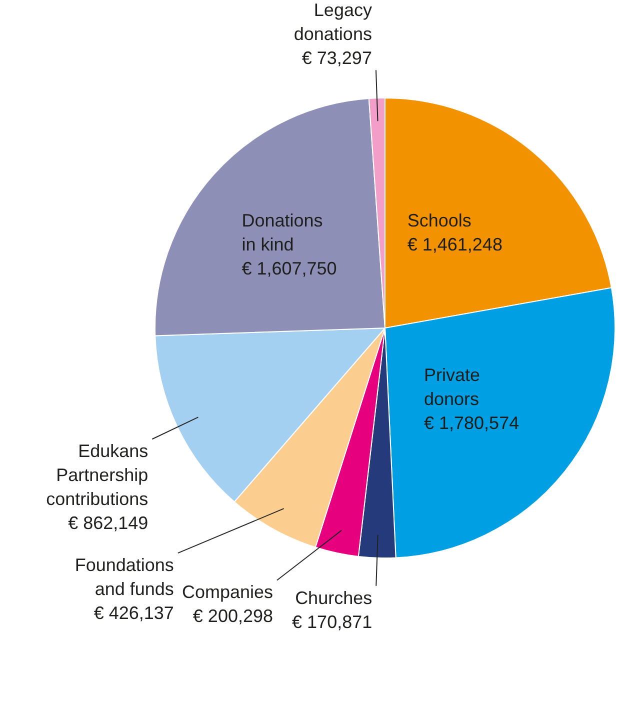  Describe the element at coordinates (233, 616) in the screenshot. I see `data-label: € 200,298` at that location.